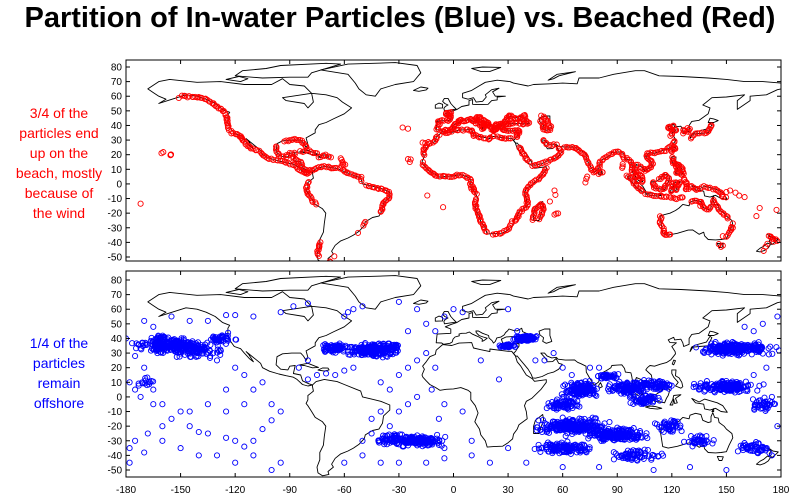 This screenshot has width=800, height=500. Describe the element at coordinates (115, 228) in the screenshot. I see `latitude-tick-label: -30` at that location.